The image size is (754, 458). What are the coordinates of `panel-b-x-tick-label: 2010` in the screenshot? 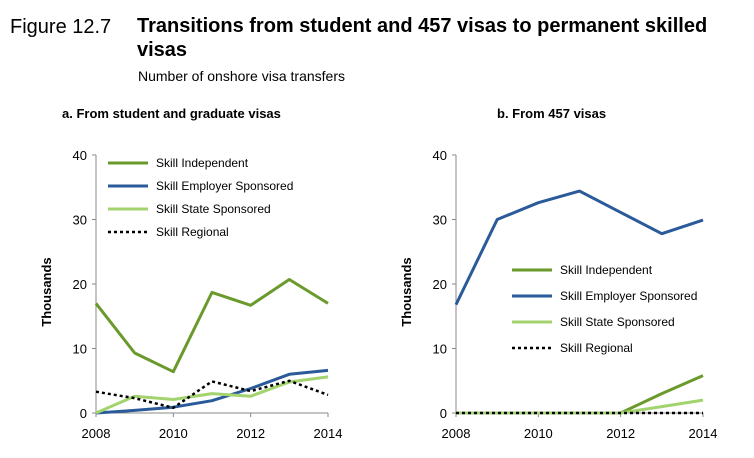 It's located at (538, 433).